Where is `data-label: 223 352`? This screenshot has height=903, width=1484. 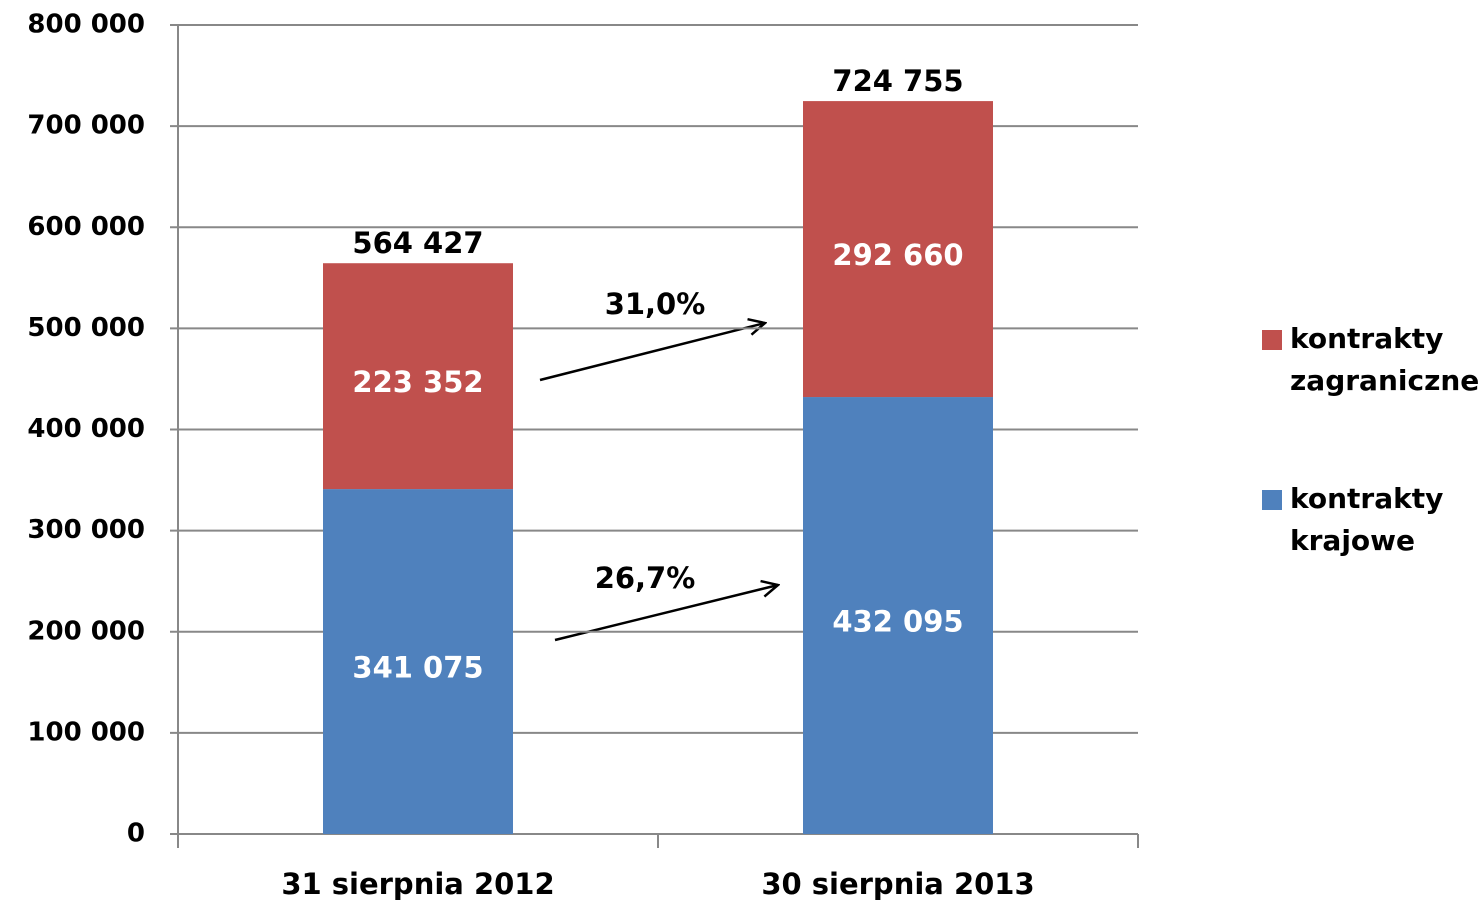
data-label: 223 352 is located at coordinates (417, 382).